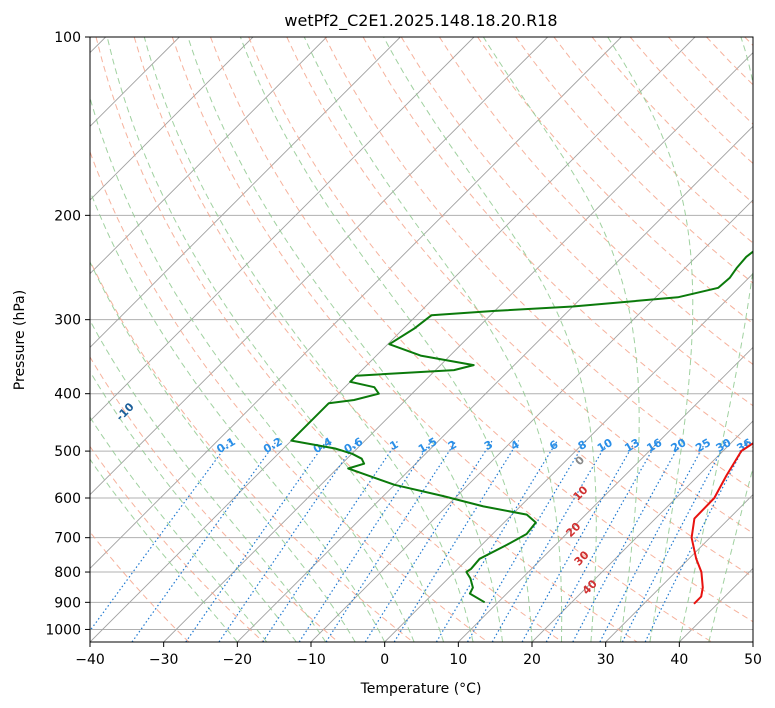 This screenshot has height=708, width=775. Describe the element at coordinates (606, 660) in the screenshot. I see `x-tick-label: 30` at that location.